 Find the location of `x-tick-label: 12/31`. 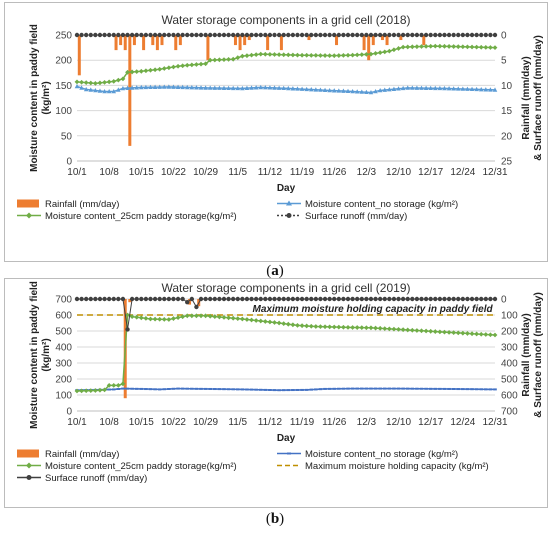

x-tick-label: 12/31 is located at coordinates (494, 422).